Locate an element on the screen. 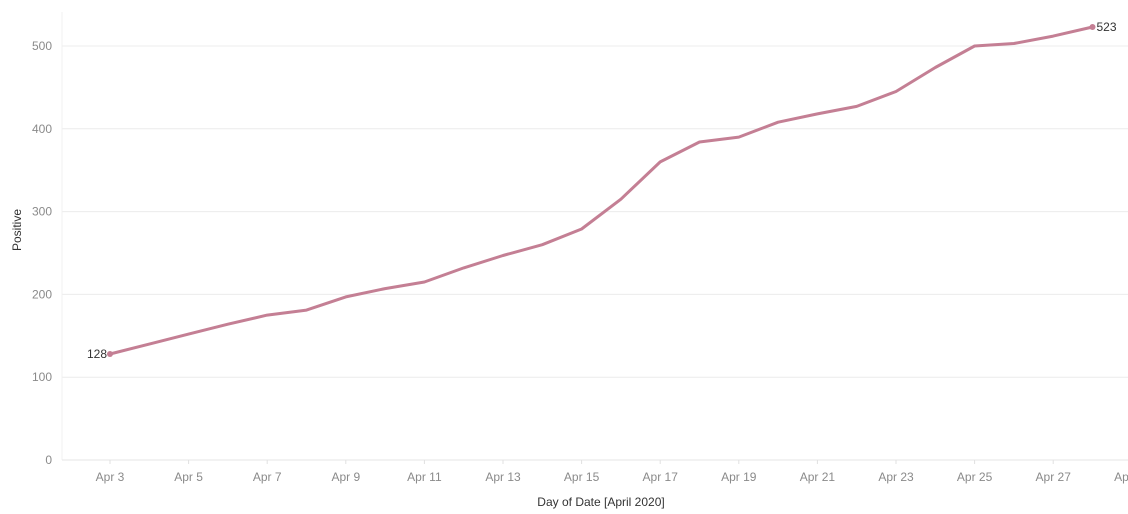 Image resolution: width=1128 pixels, height=514 pixels. x-tick-label: Apr 21 is located at coordinates (818, 477).